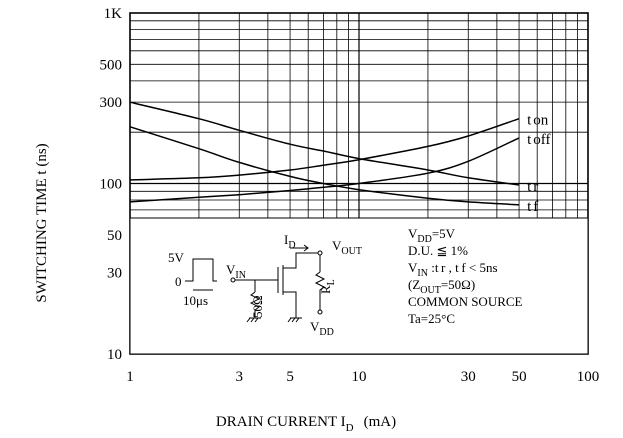 The height and width of the screenshot is (438, 623). Describe the element at coordinates (432, 235) in the screenshot. I see `condition-line: VDD=5V` at that location.